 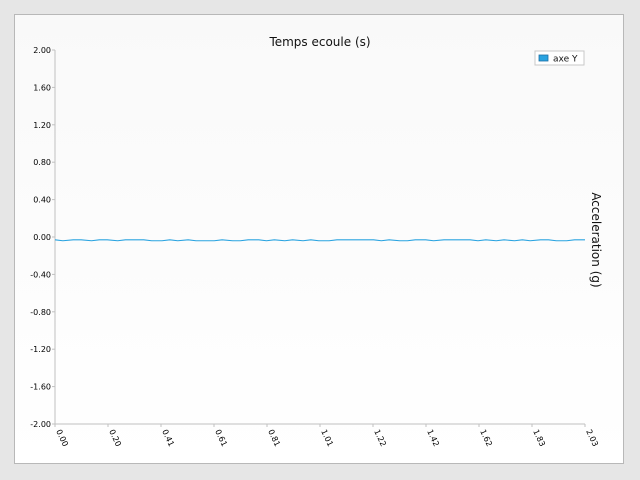 I want to click on legend-label-axe-y: axe Y, so click(x=565, y=60).